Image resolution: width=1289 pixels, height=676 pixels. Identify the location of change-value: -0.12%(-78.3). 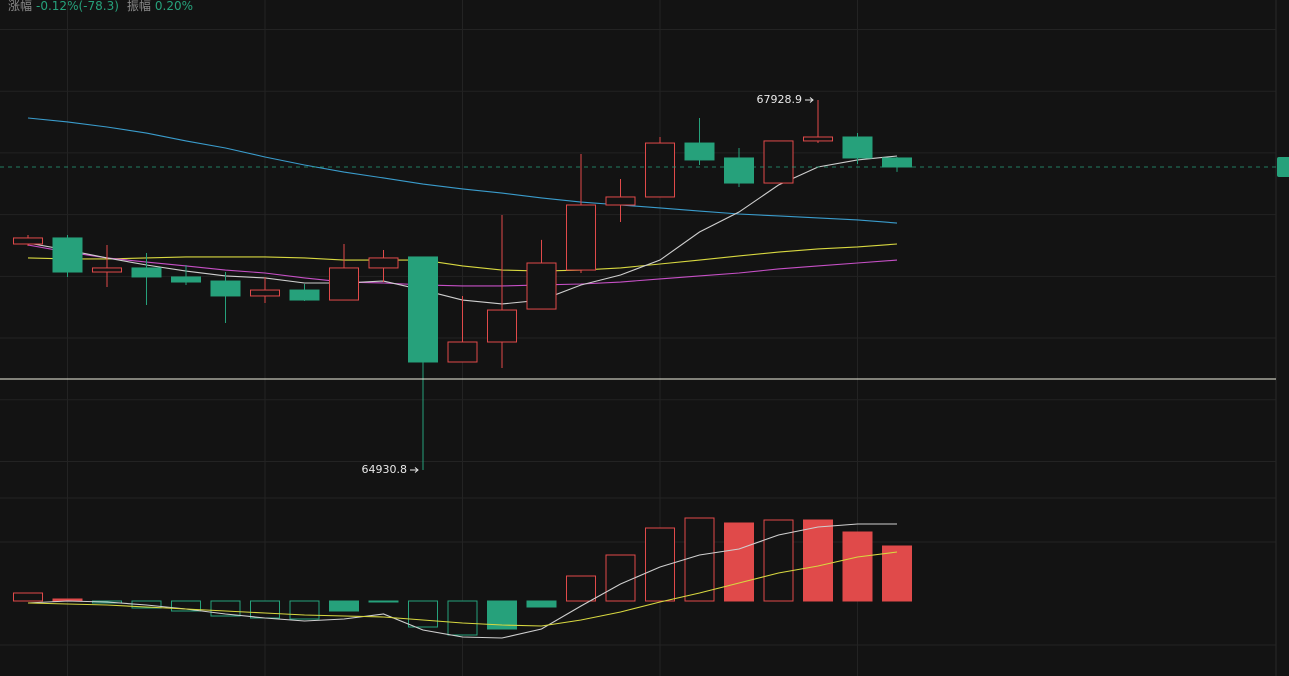
(77, 6).